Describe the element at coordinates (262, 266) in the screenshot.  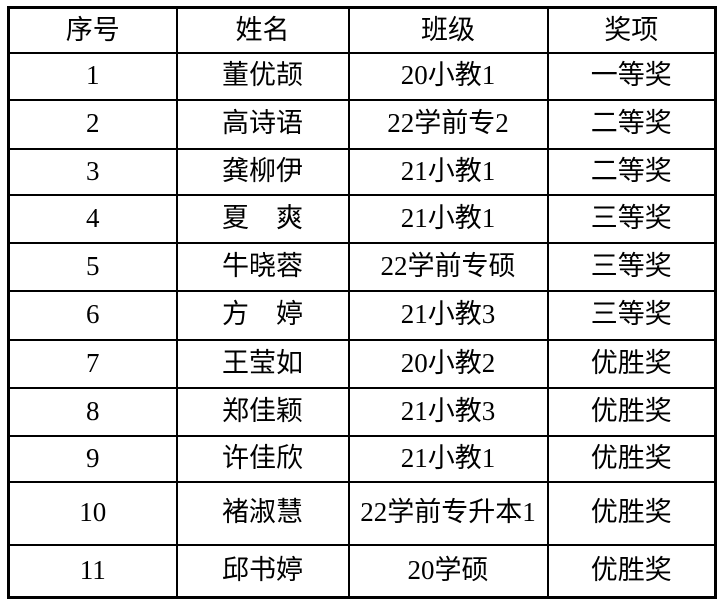
I see `cell-name: 牛晓蓉` at that location.